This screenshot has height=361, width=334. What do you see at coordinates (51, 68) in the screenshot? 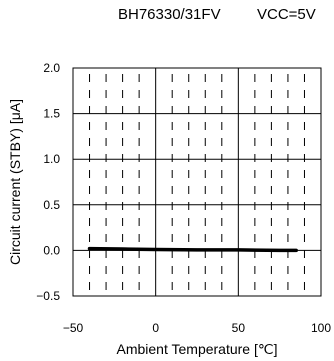
I see `y-tick-label: 2.0` at bounding box center [51, 68].